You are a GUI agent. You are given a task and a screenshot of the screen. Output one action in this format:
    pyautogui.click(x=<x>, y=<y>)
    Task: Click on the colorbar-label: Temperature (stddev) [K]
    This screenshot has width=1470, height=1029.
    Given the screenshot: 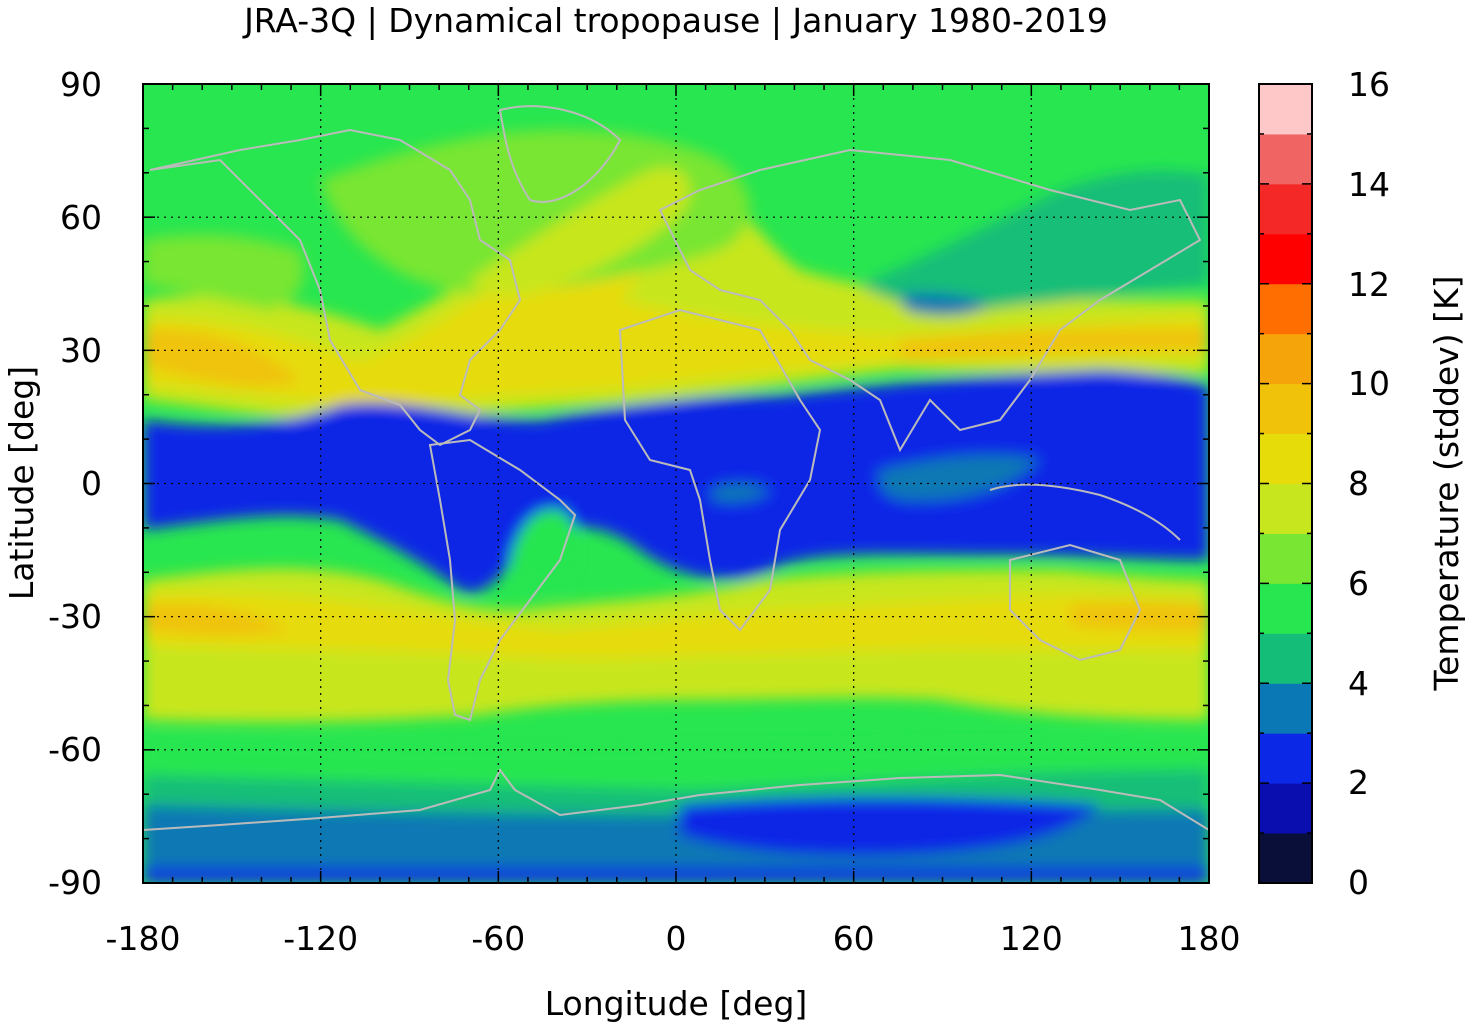 What is the action you would take?
    pyautogui.click(x=1446, y=483)
    